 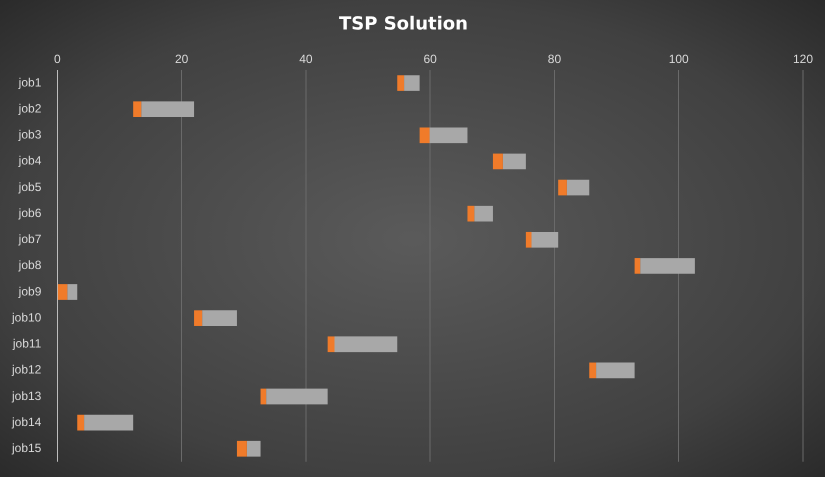 What do you see at coordinates (30, 291) in the screenshot?
I see `y-tick-label: job9` at bounding box center [30, 291].